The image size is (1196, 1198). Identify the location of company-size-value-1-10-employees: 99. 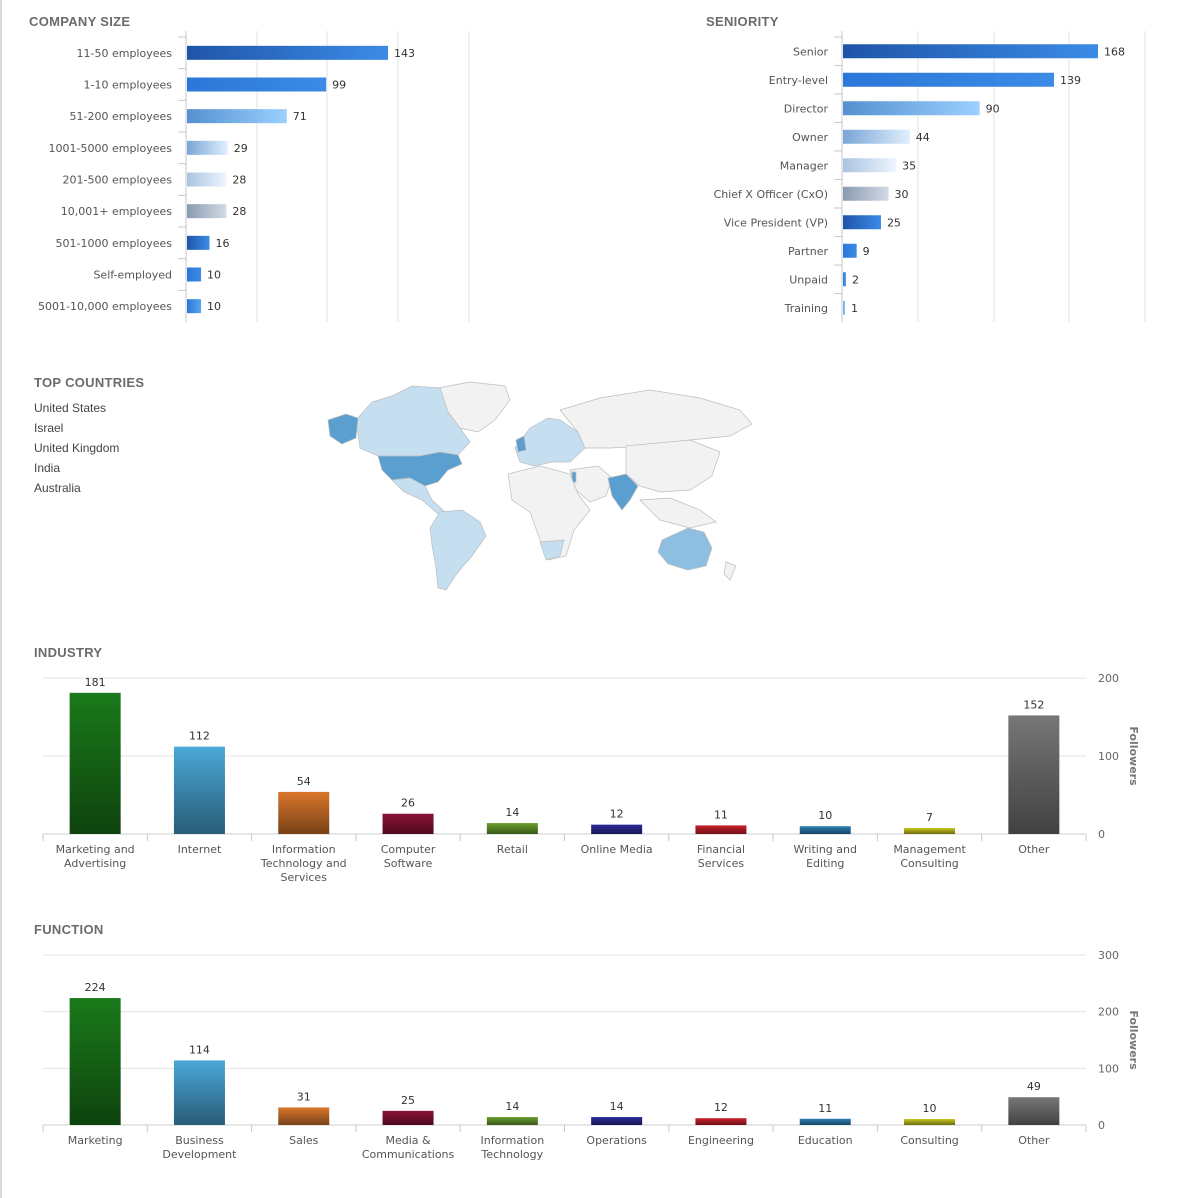
(339, 85).